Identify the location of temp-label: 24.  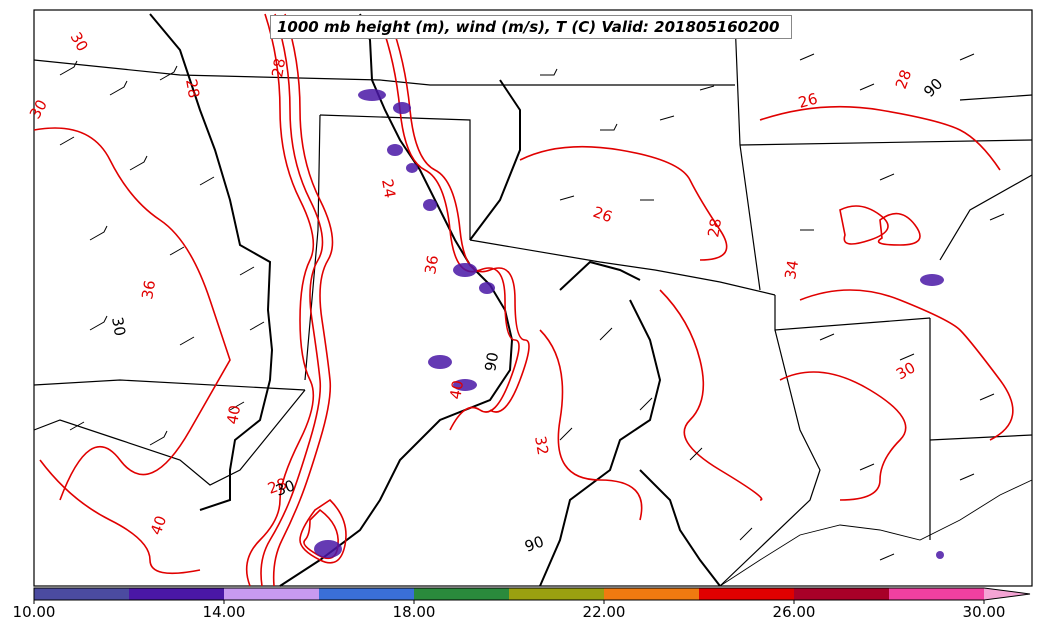
(388, 189).